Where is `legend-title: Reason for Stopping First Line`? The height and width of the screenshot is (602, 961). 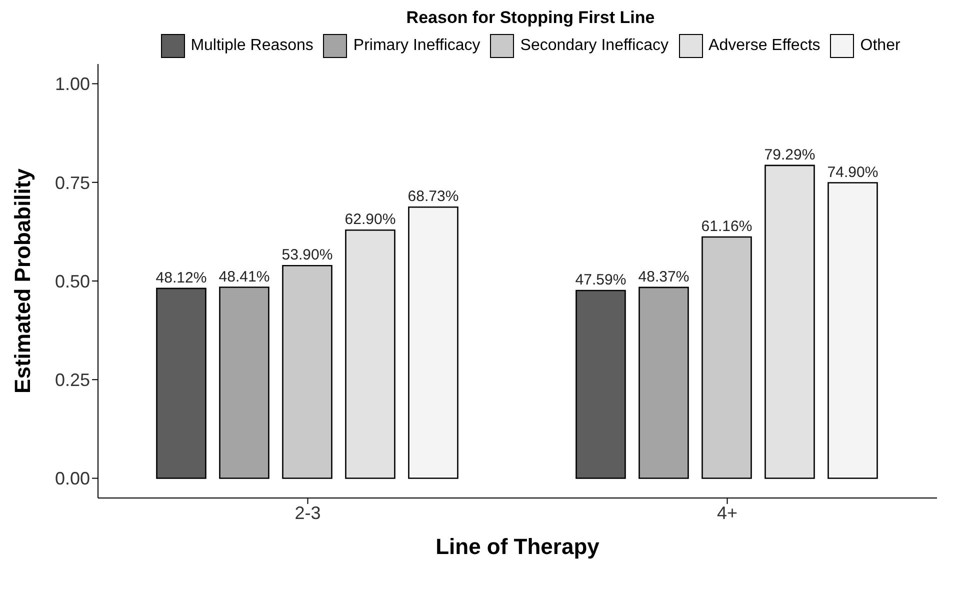 legend-title: Reason for Stopping First Line is located at coordinates (530, 18).